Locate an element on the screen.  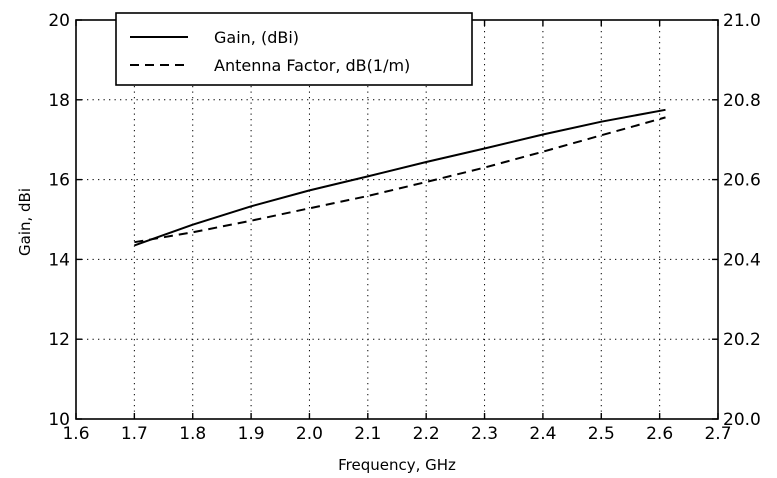
x-tick-label: 2.0 is located at coordinates (309, 434).